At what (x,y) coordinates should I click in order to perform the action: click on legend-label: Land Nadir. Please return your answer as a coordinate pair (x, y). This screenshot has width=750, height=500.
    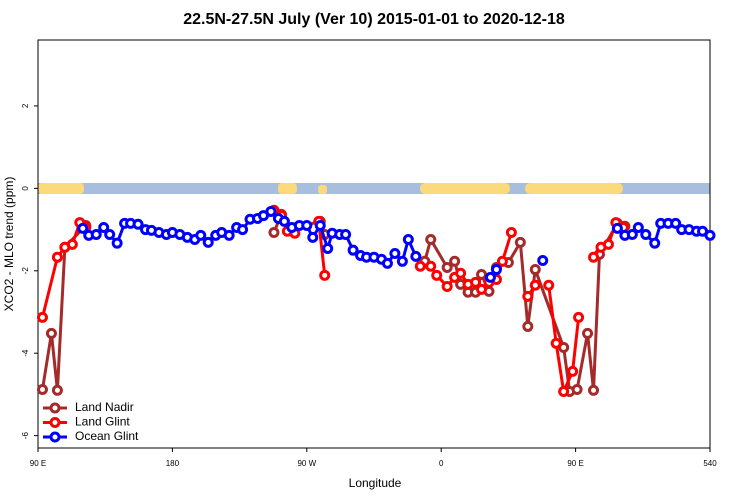
    Looking at the image, I should click on (104, 407).